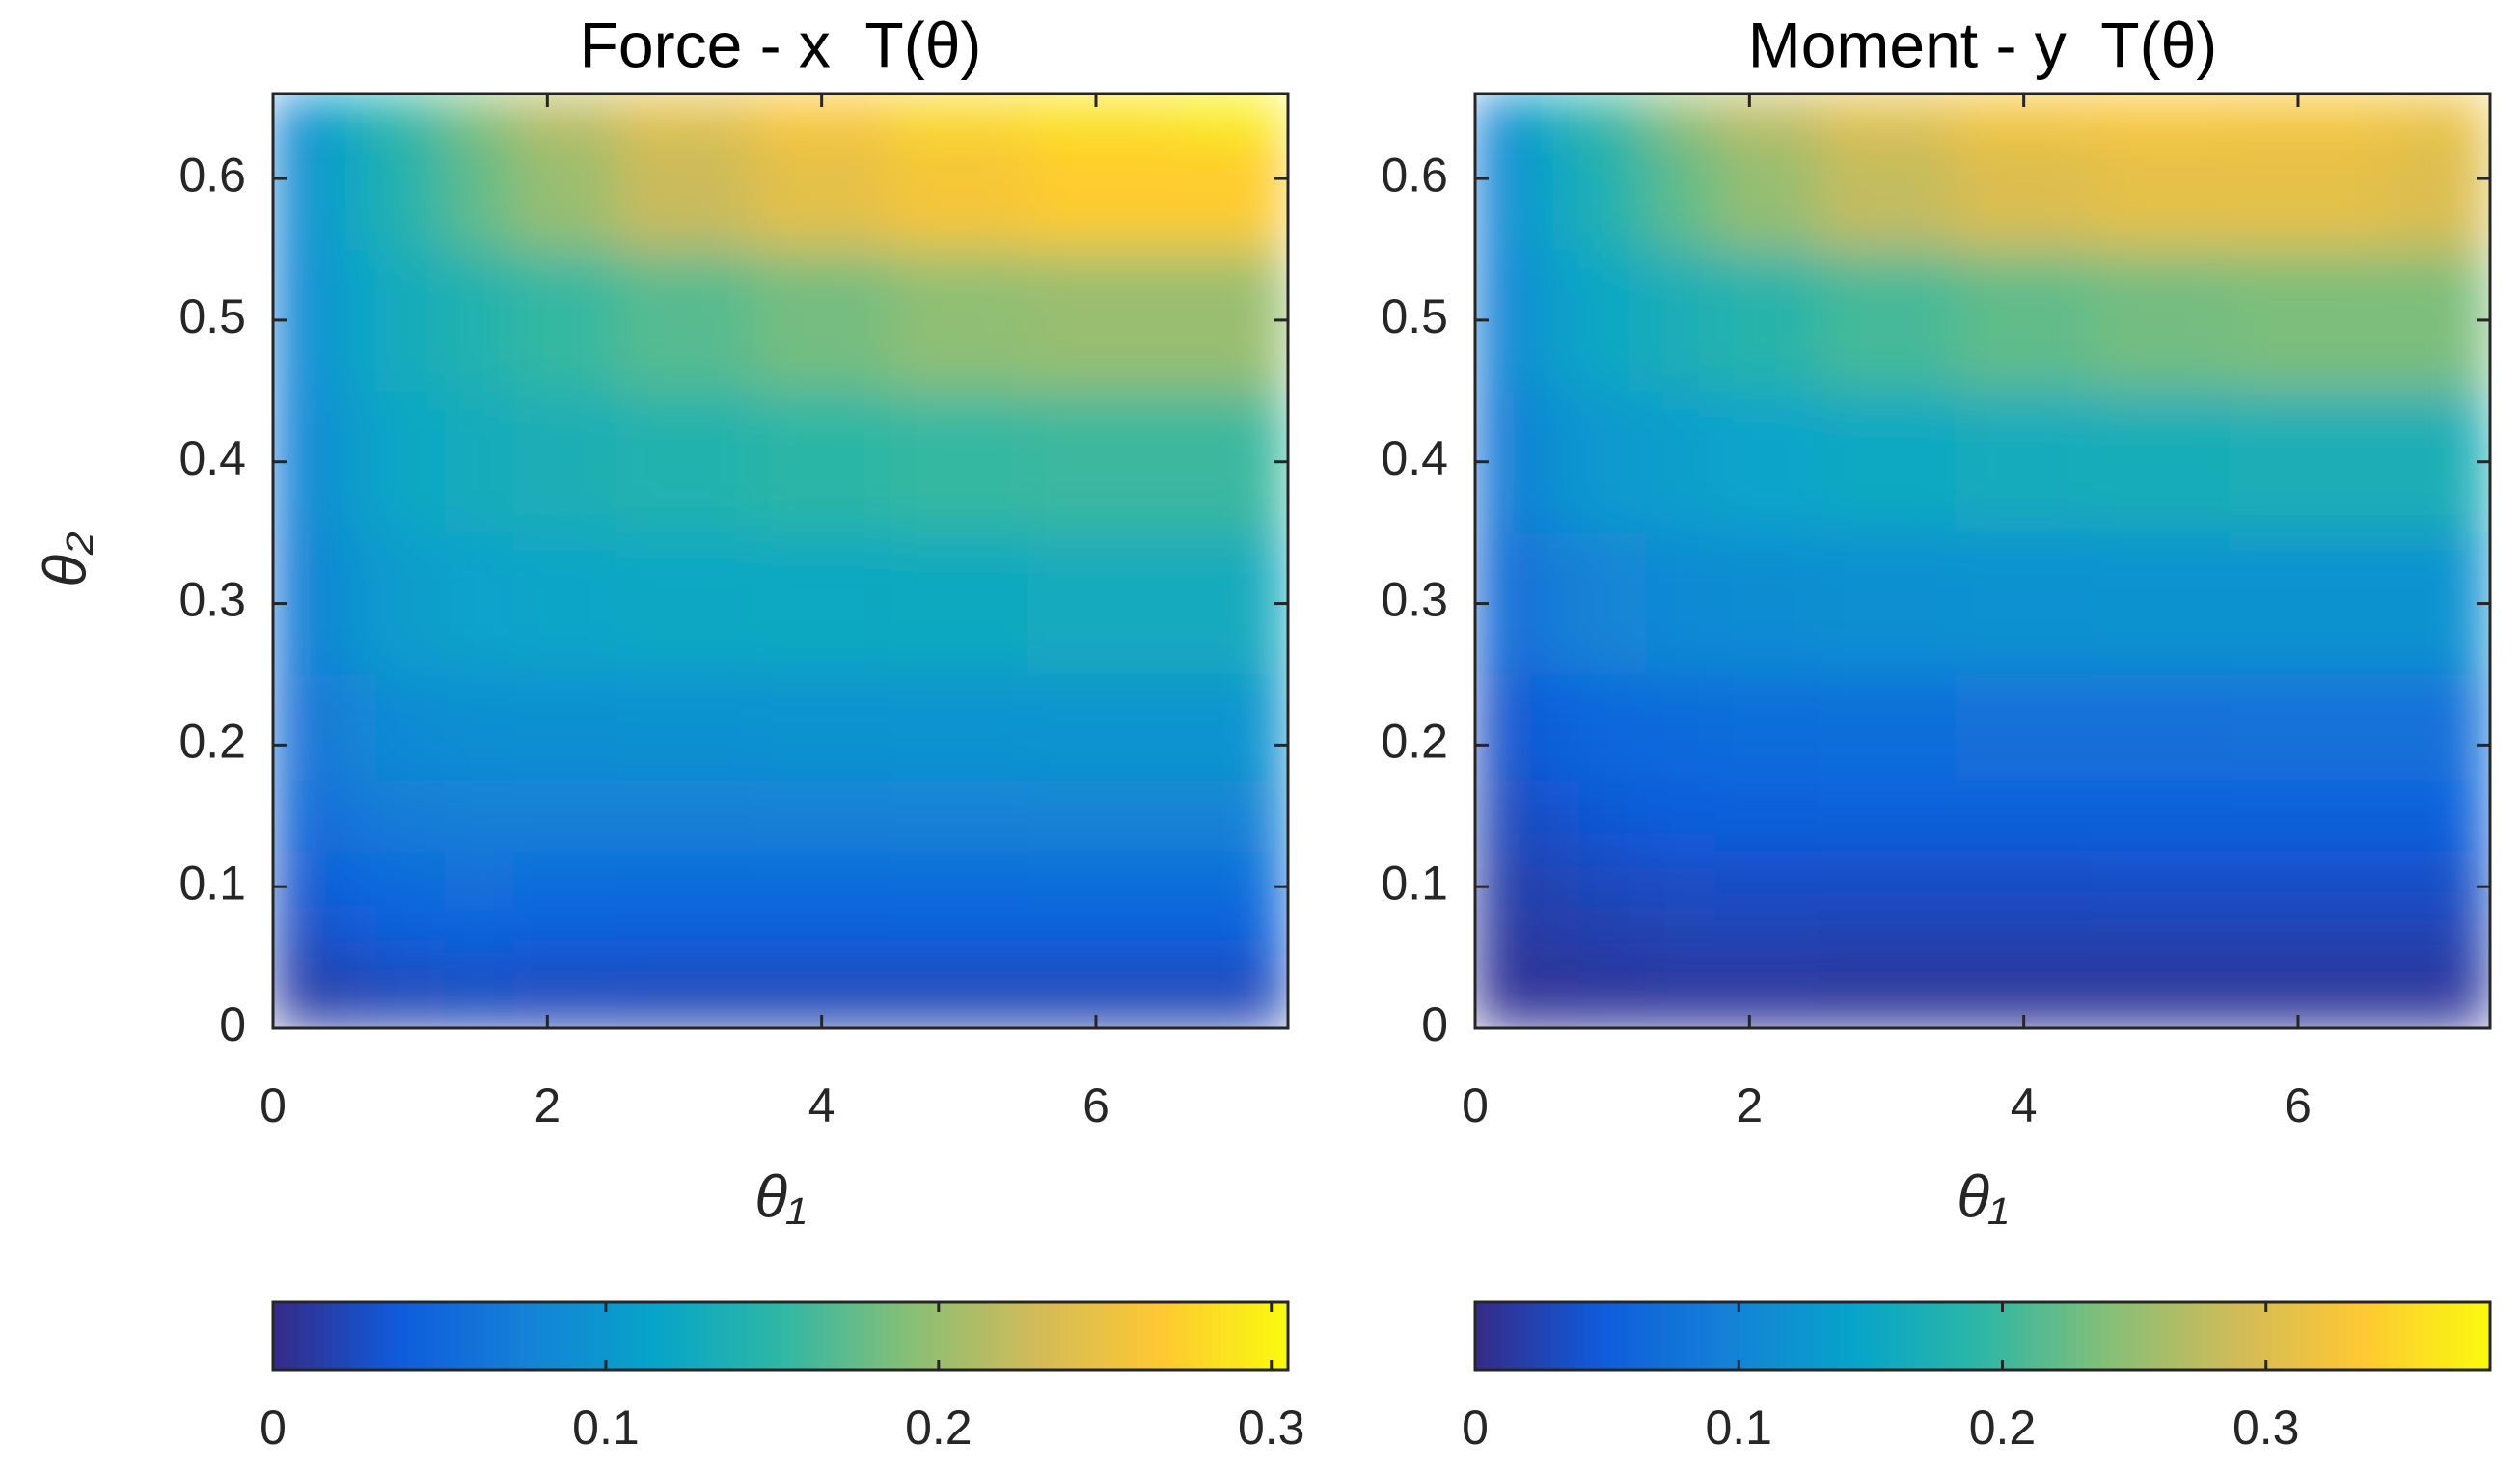  What do you see at coordinates (1982, 1196) in the screenshot?
I see `x-axis-label: θ₁` at bounding box center [1982, 1196].